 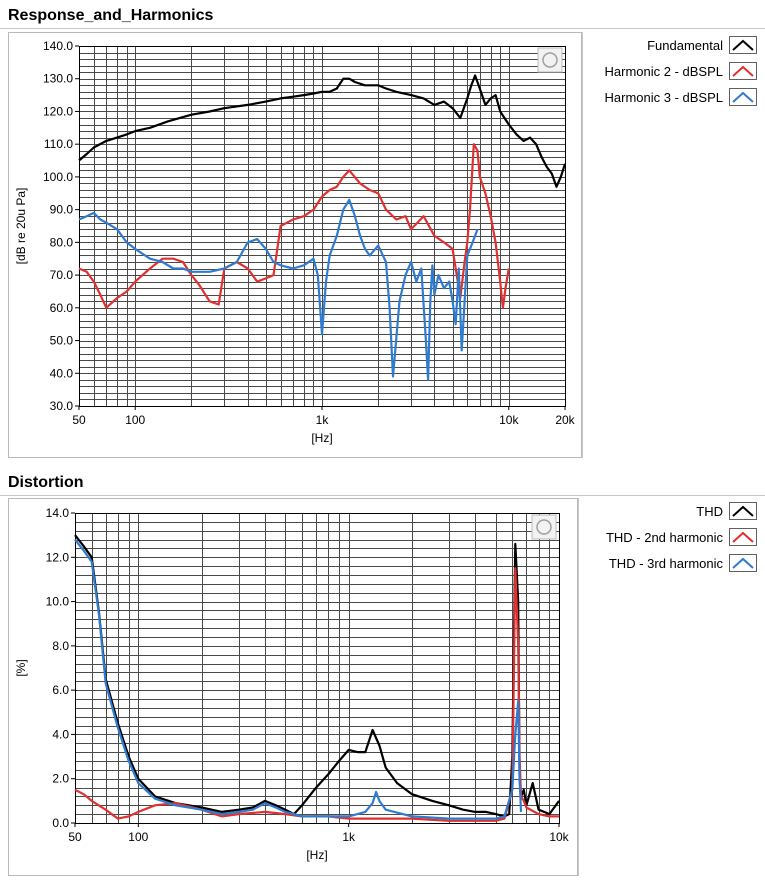 I want to click on legend-item: Harmonic 2 - dBSPL, so click(x=680, y=71).